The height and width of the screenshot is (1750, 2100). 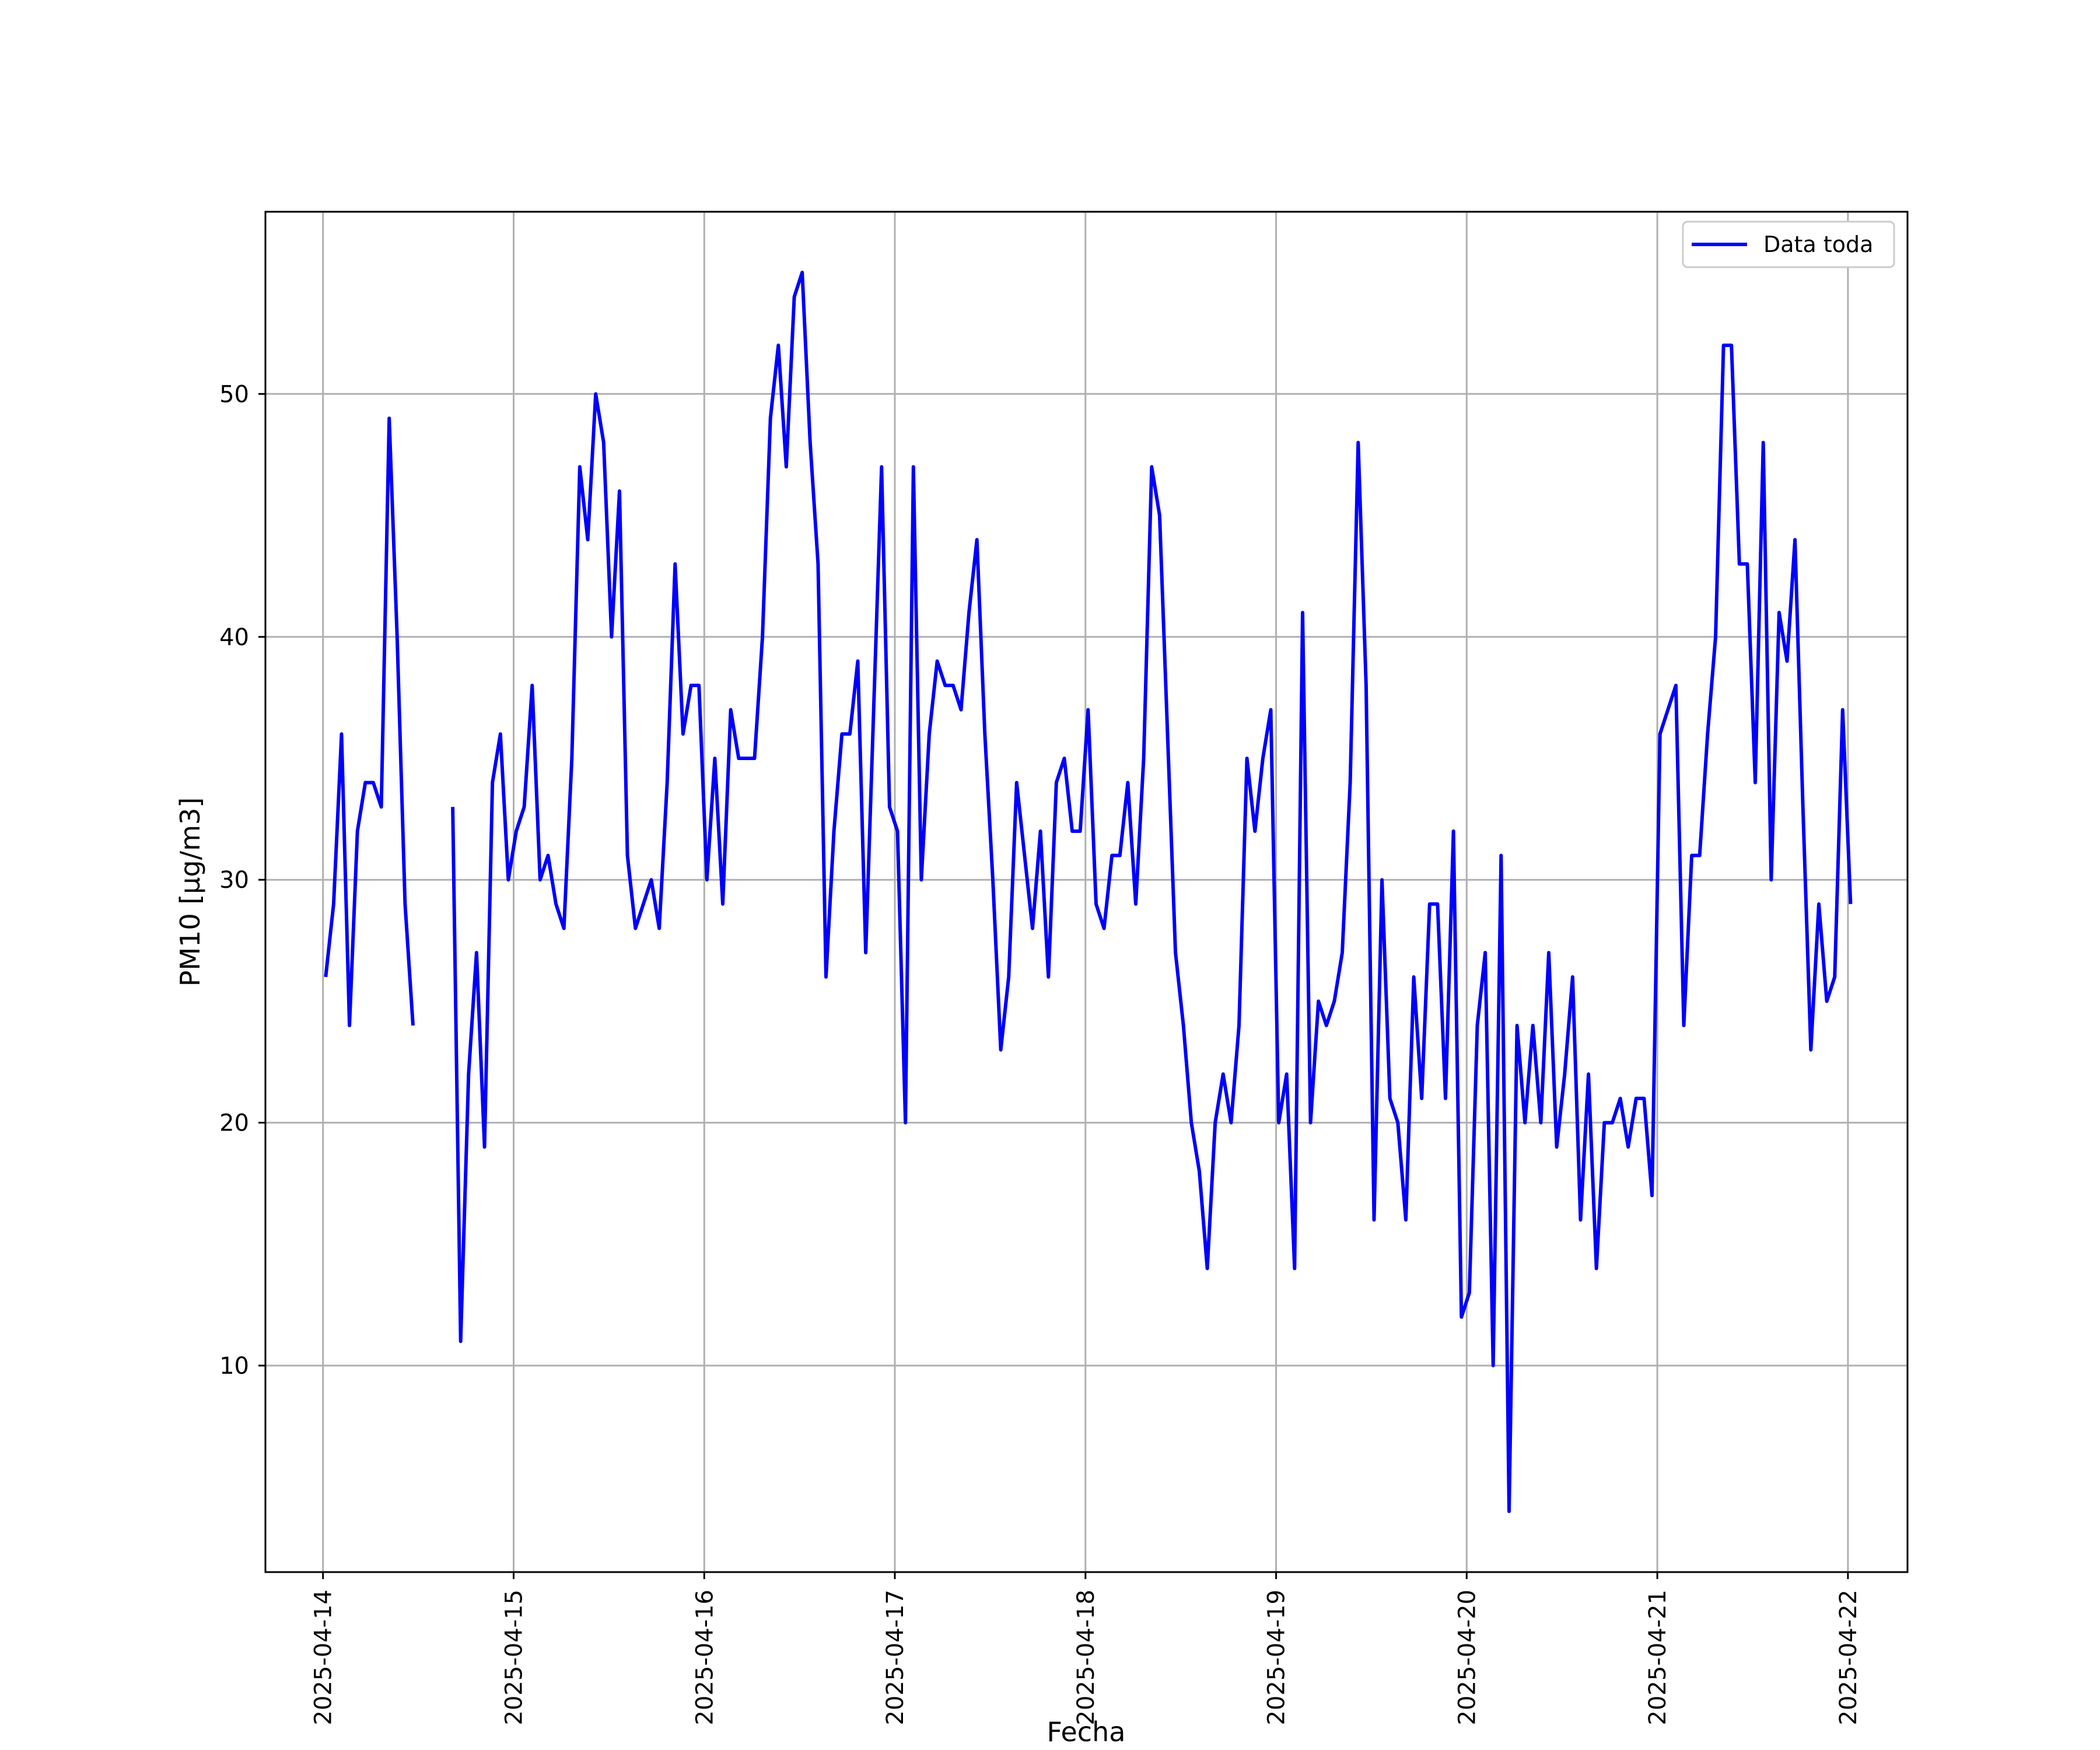 I want to click on x-tick-label: 2025-04-17, so click(x=895, y=1657).